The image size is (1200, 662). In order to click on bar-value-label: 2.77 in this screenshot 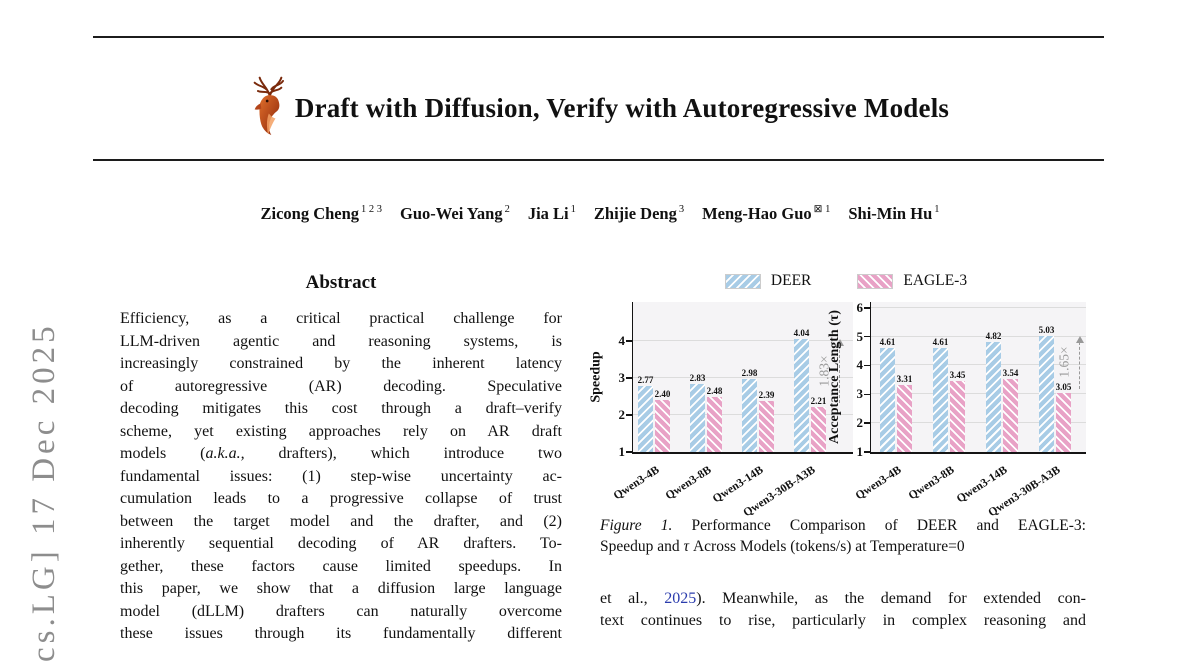, I will do `click(645, 380)`.